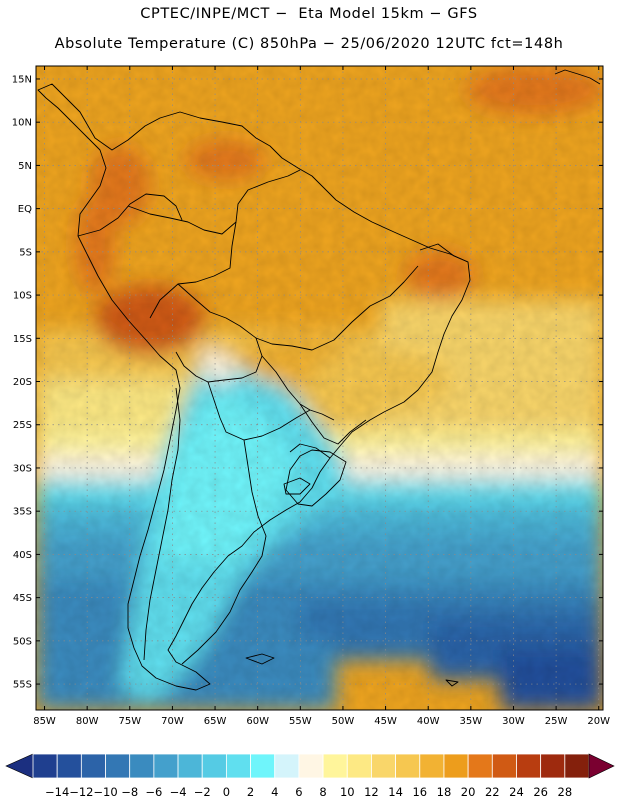 The image size is (618, 800). I want to click on lat-label: 40S, so click(22, 555).